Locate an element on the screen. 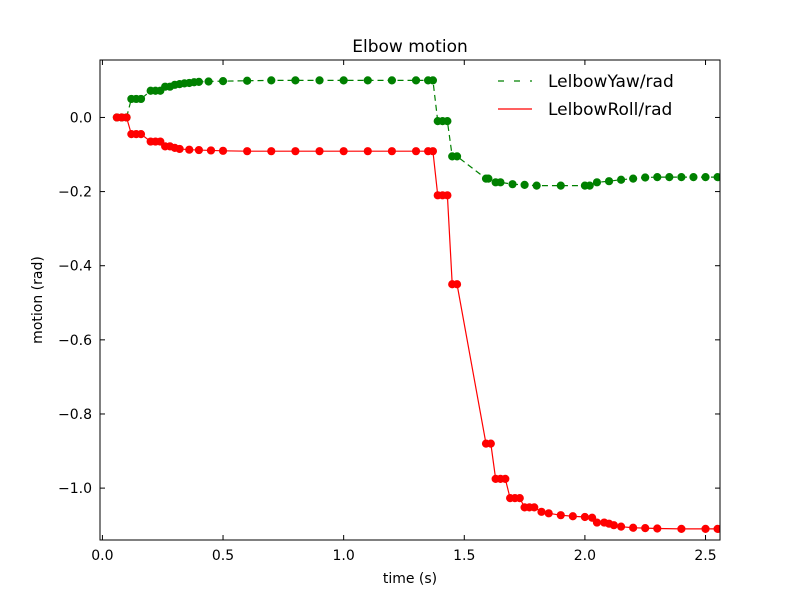 This screenshot has width=800, height=600. y-tick-label: −1.0 is located at coordinates (75, 489).